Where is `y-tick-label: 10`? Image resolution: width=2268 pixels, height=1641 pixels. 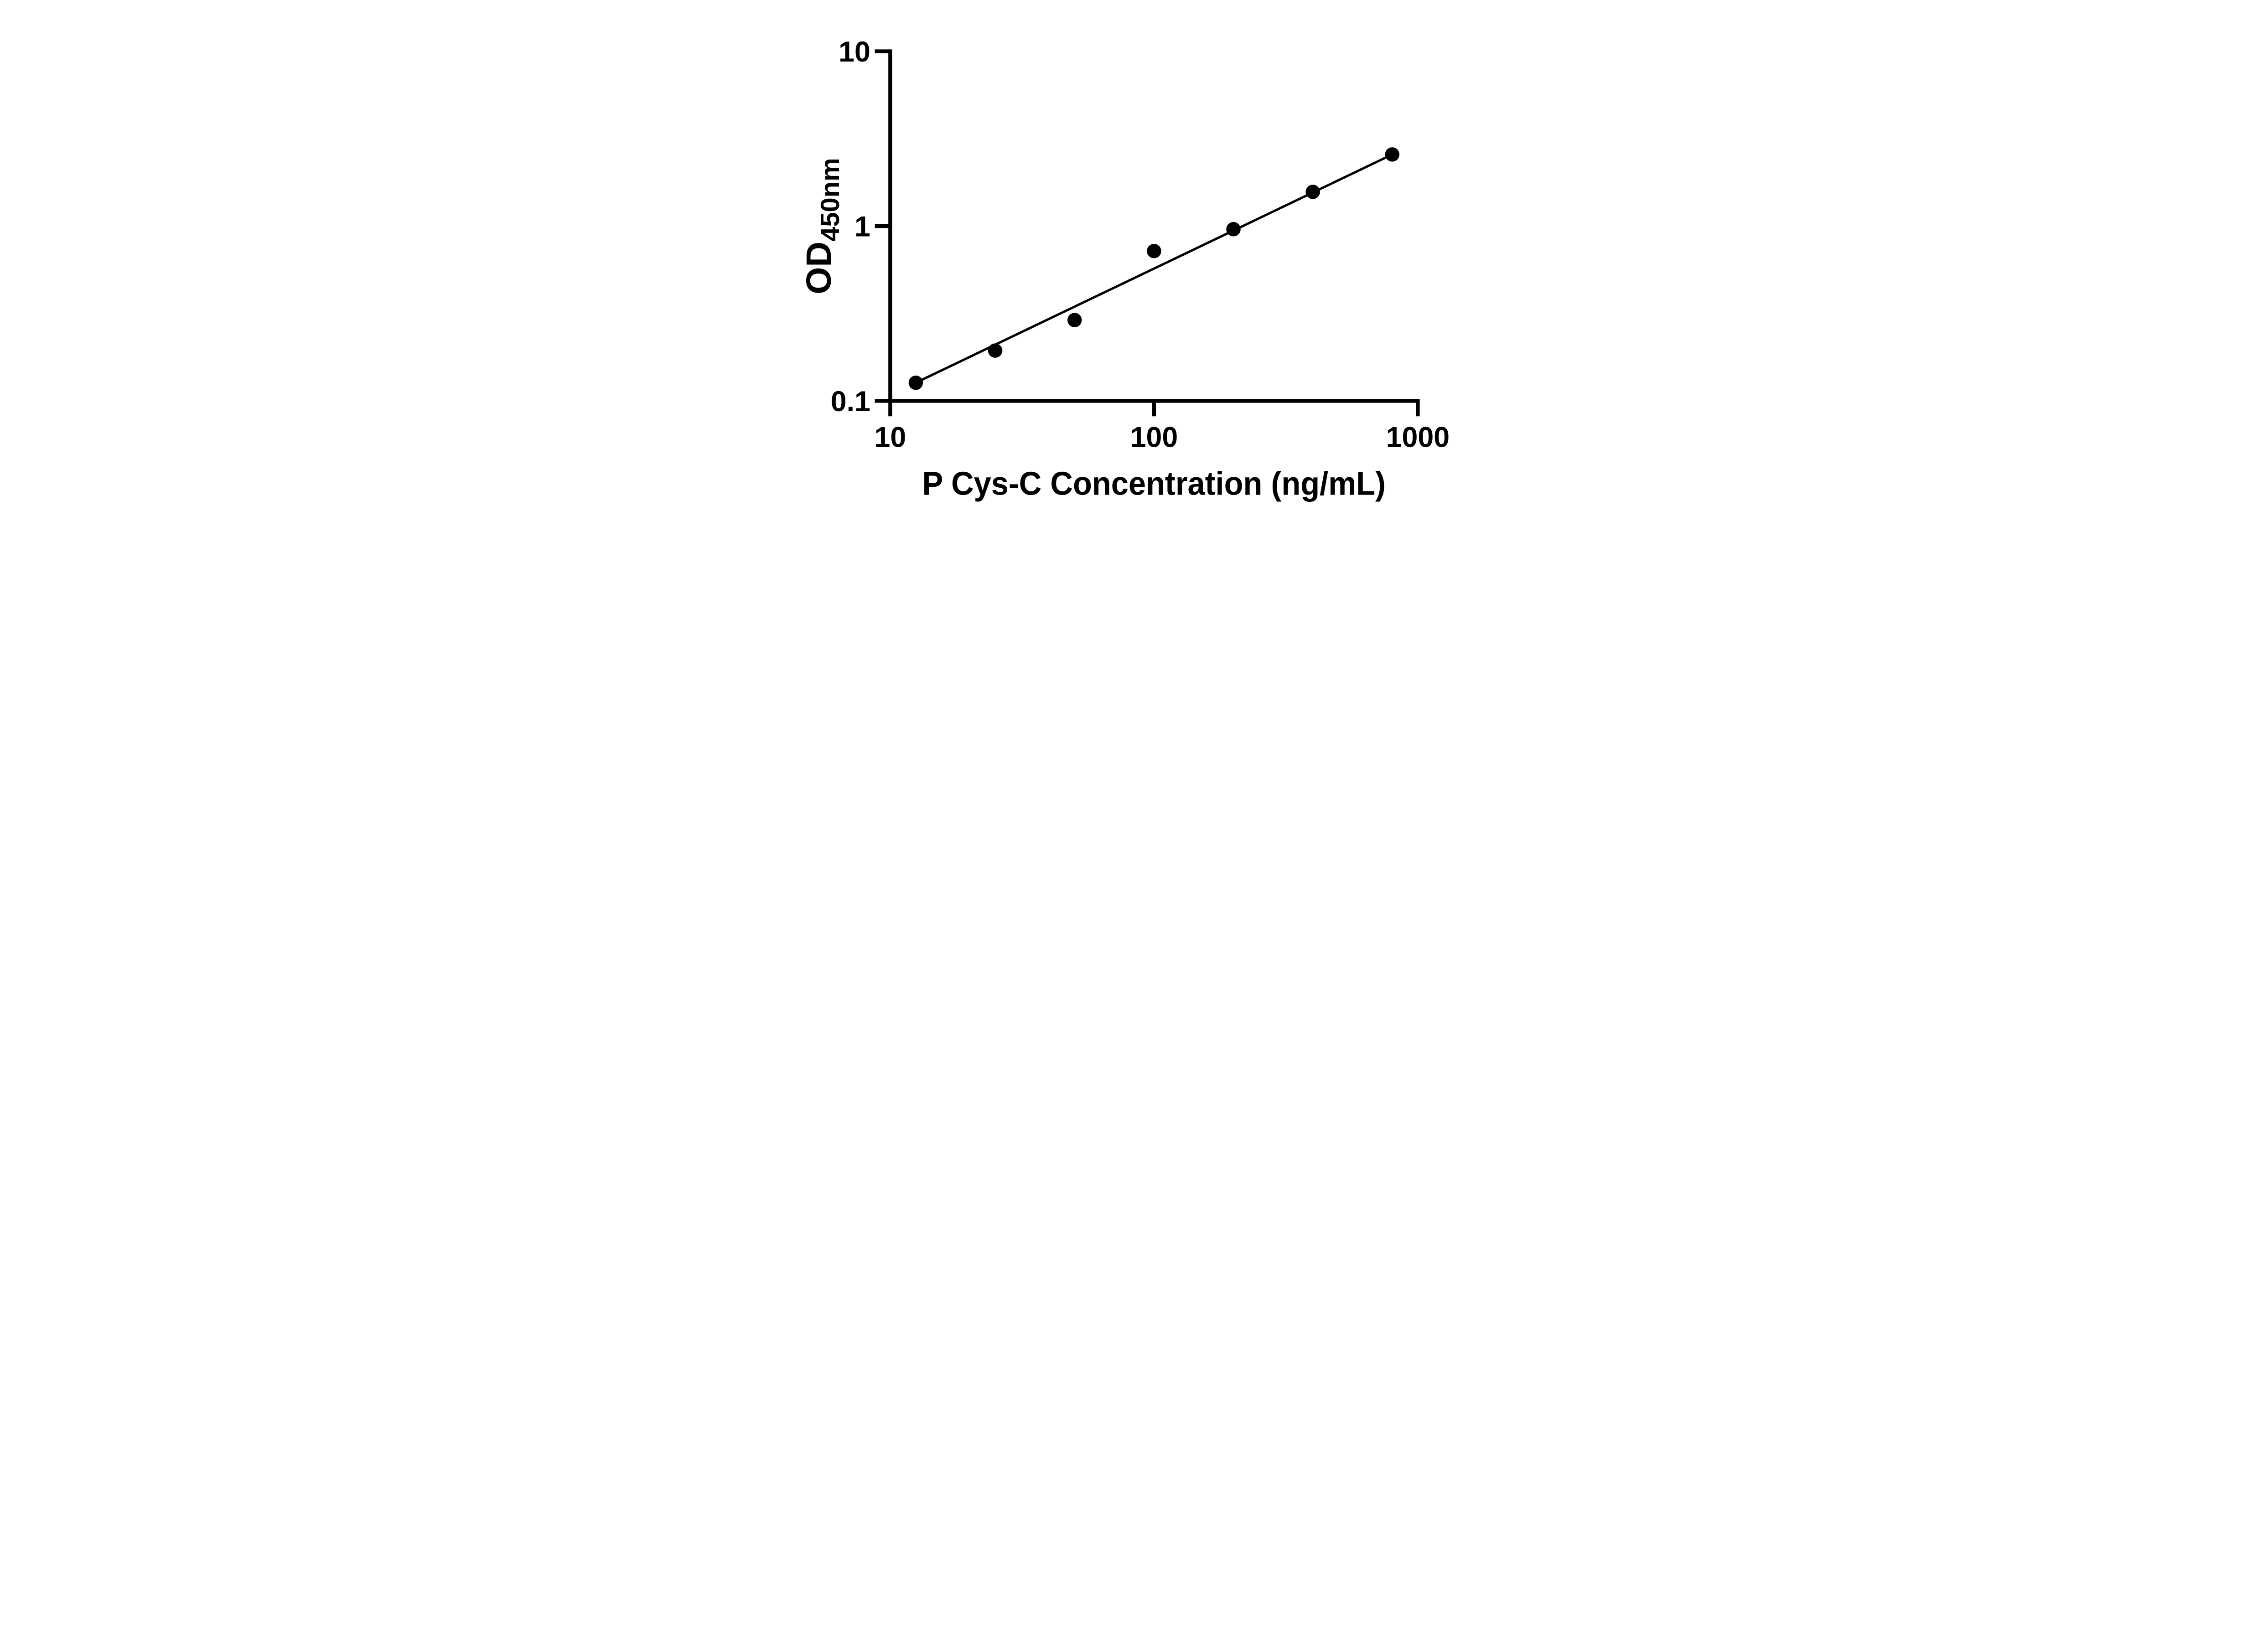
y-tick-label: 10 is located at coordinates (854, 52).